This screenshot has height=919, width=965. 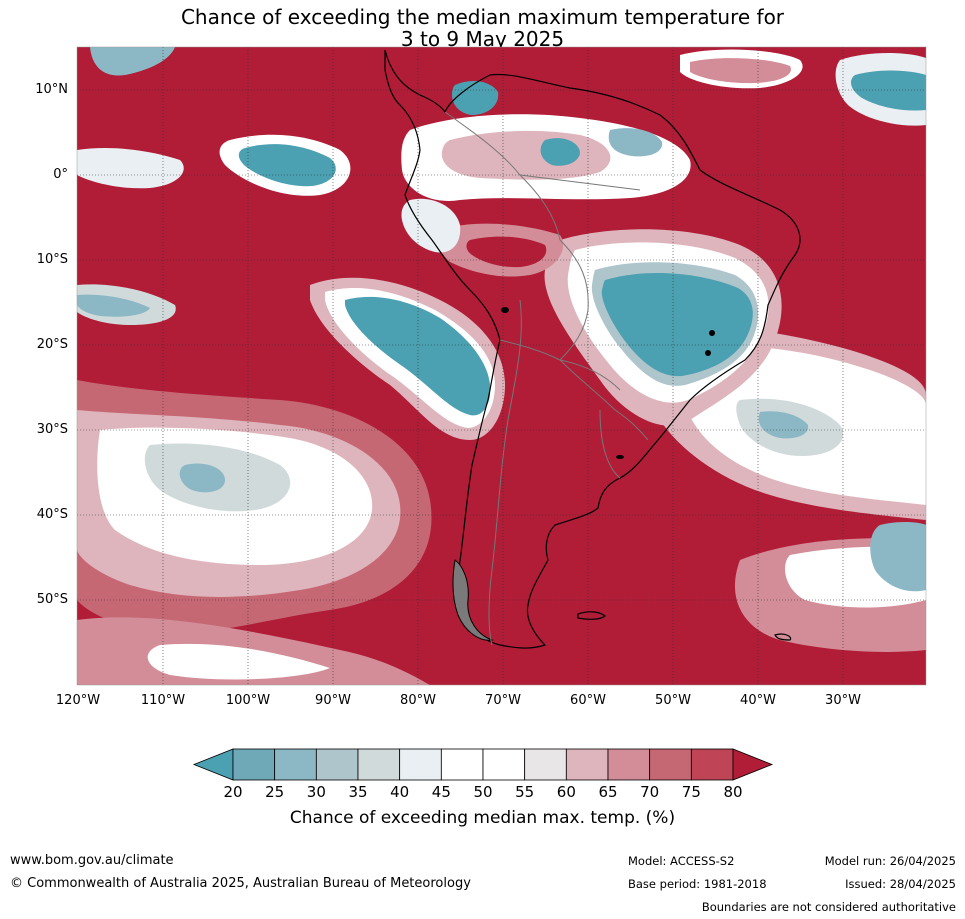 What do you see at coordinates (333, 700) in the screenshot?
I see `lon-label-90w: 90°W` at bounding box center [333, 700].